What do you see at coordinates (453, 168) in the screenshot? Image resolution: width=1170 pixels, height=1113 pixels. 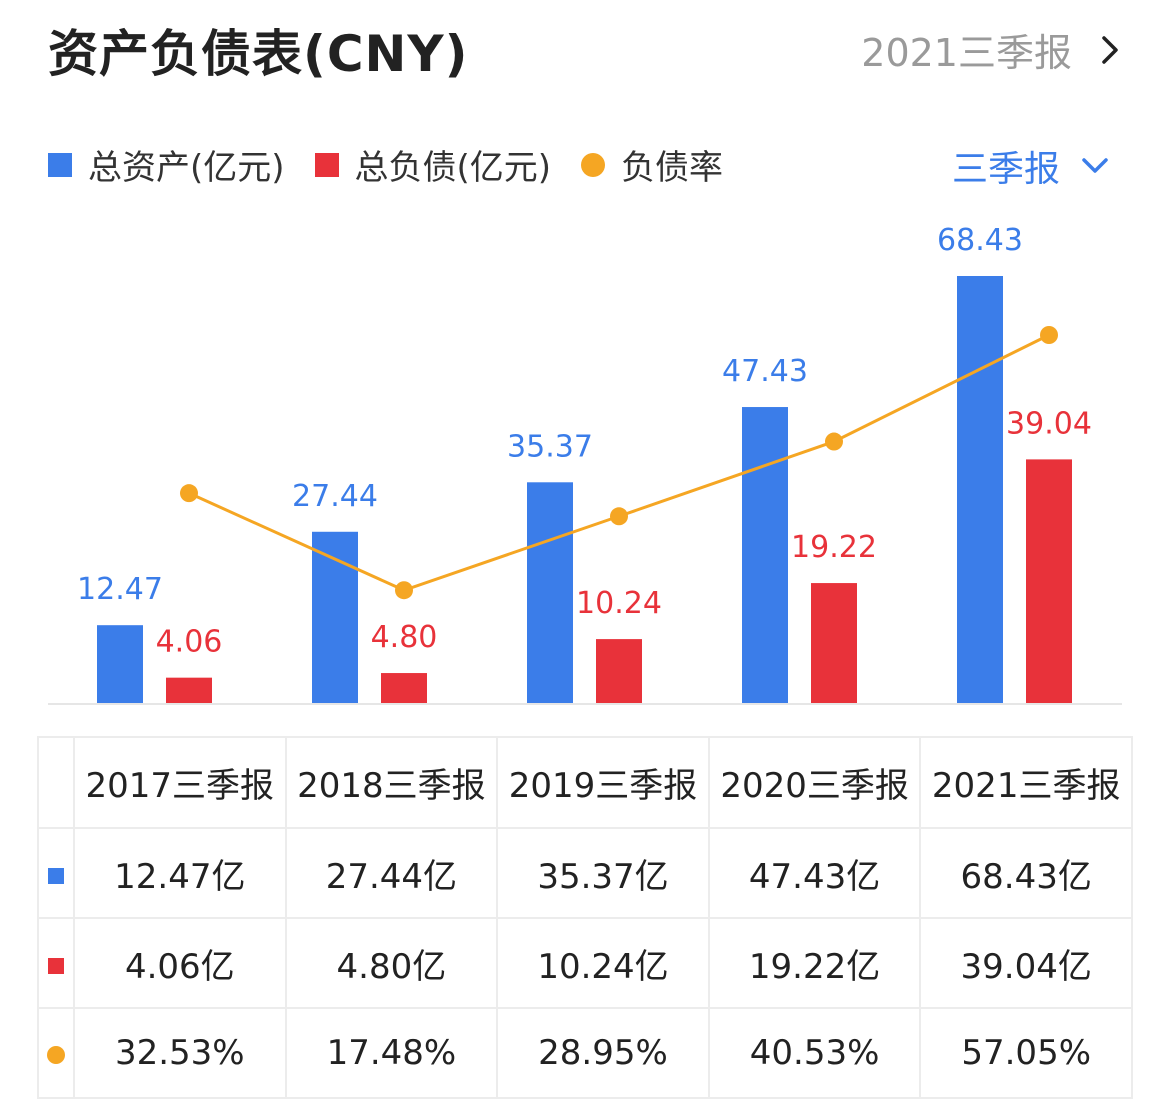 I see `legend-label-total-liabilities: 总负债(亿元)` at bounding box center [453, 168].